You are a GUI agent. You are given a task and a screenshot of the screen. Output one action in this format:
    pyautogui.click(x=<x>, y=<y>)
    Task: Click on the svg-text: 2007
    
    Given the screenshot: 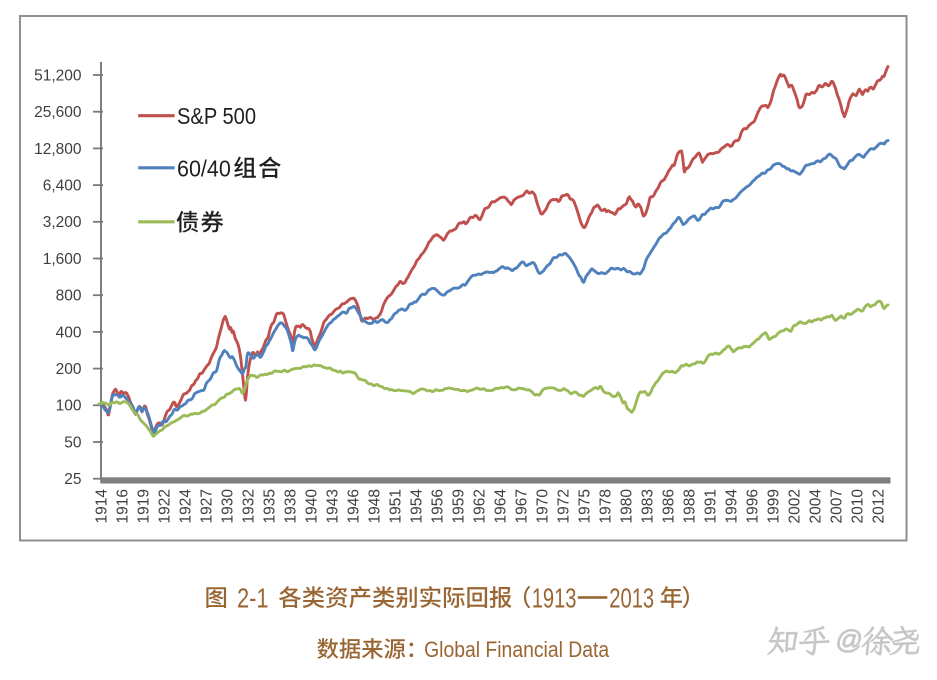 What is the action you would take?
    pyautogui.click(x=836, y=506)
    